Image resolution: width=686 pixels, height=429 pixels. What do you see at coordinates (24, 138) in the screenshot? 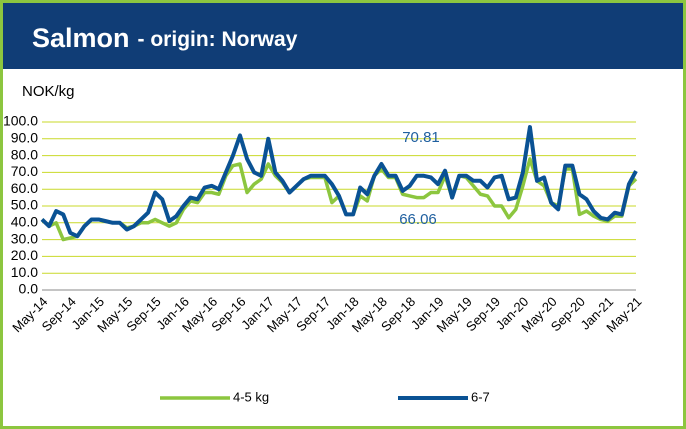
I see `y-tick-label: 90.0` at bounding box center [24, 138].